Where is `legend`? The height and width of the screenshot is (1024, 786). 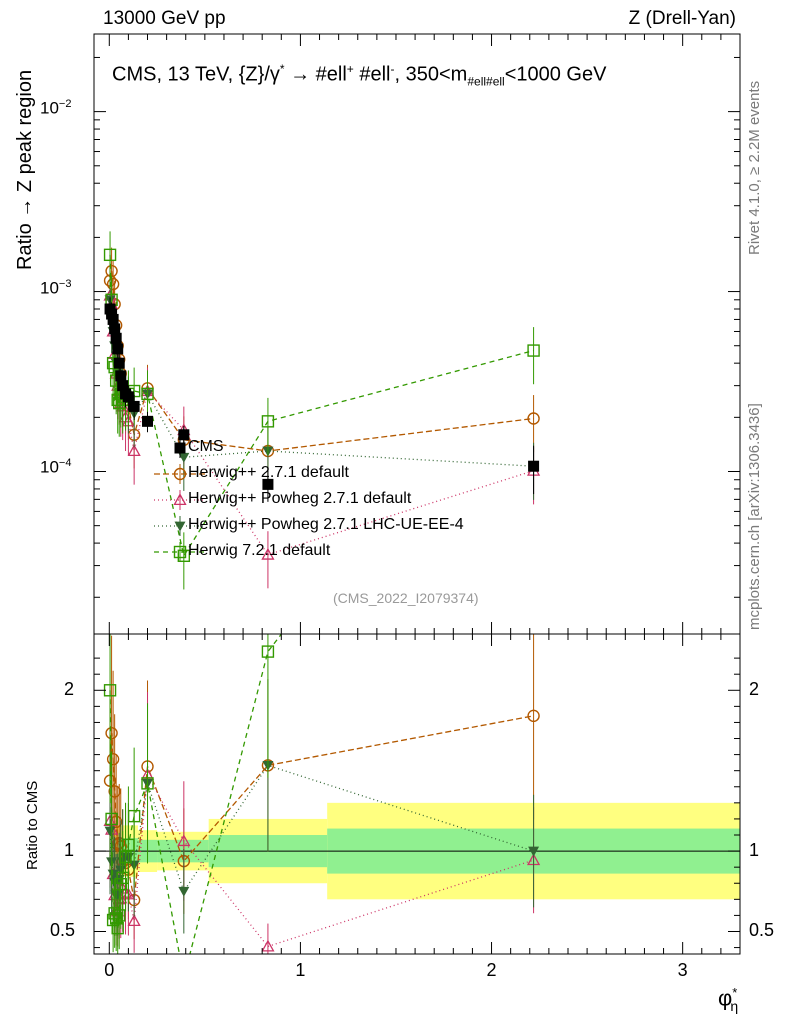 legend is located at coordinates (180, 500).